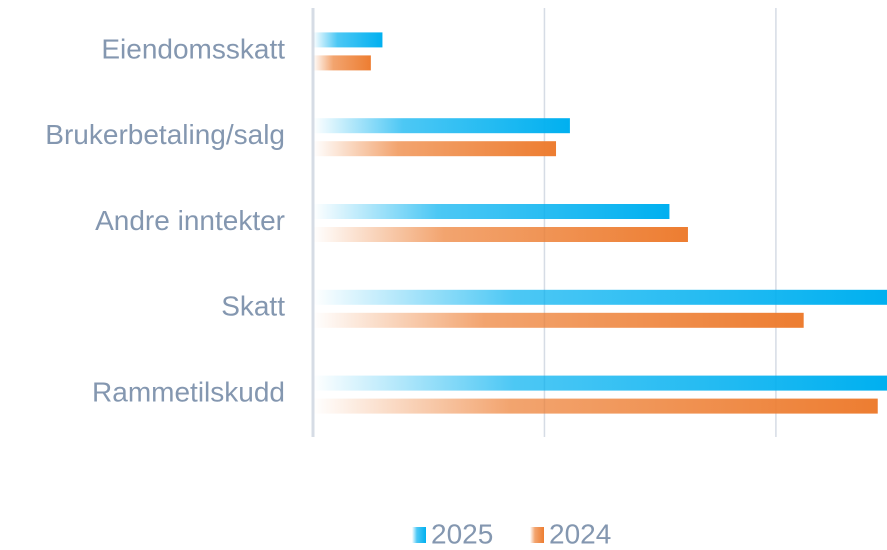 The width and height of the screenshot is (887, 550). What do you see at coordinates (190, 220) in the screenshot?
I see `y-tick-label: Andre inntekter` at bounding box center [190, 220].